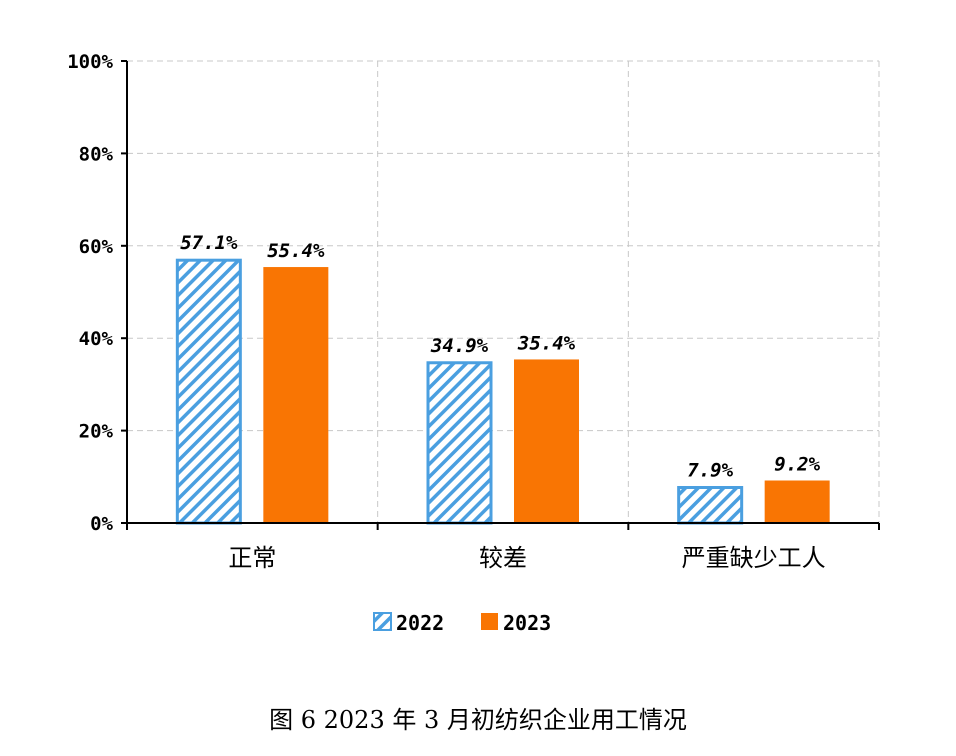  I want to click on data-label-2023-3: 9.2%, so click(797, 464).